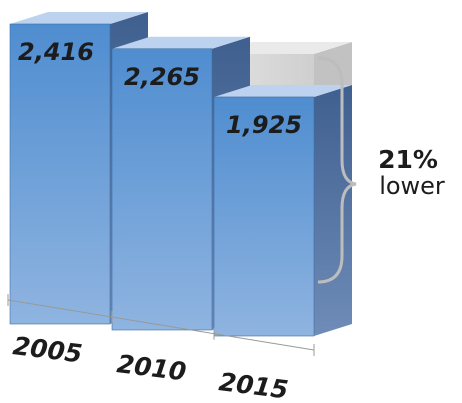  I want to click on x-tick-label-2015: 2015, so click(253, 385).